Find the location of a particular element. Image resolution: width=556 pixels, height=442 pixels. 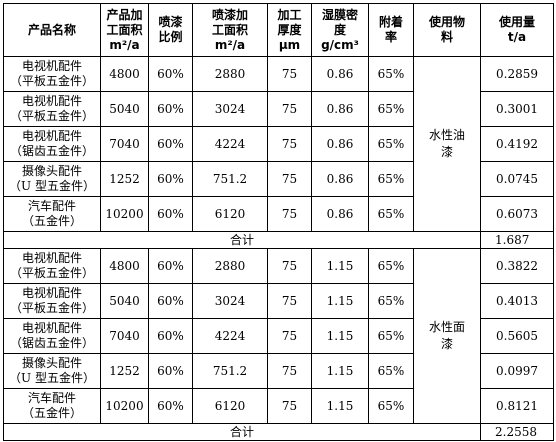

header-adhesion-rate: 附着 率 is located at coordinates (391, 30).